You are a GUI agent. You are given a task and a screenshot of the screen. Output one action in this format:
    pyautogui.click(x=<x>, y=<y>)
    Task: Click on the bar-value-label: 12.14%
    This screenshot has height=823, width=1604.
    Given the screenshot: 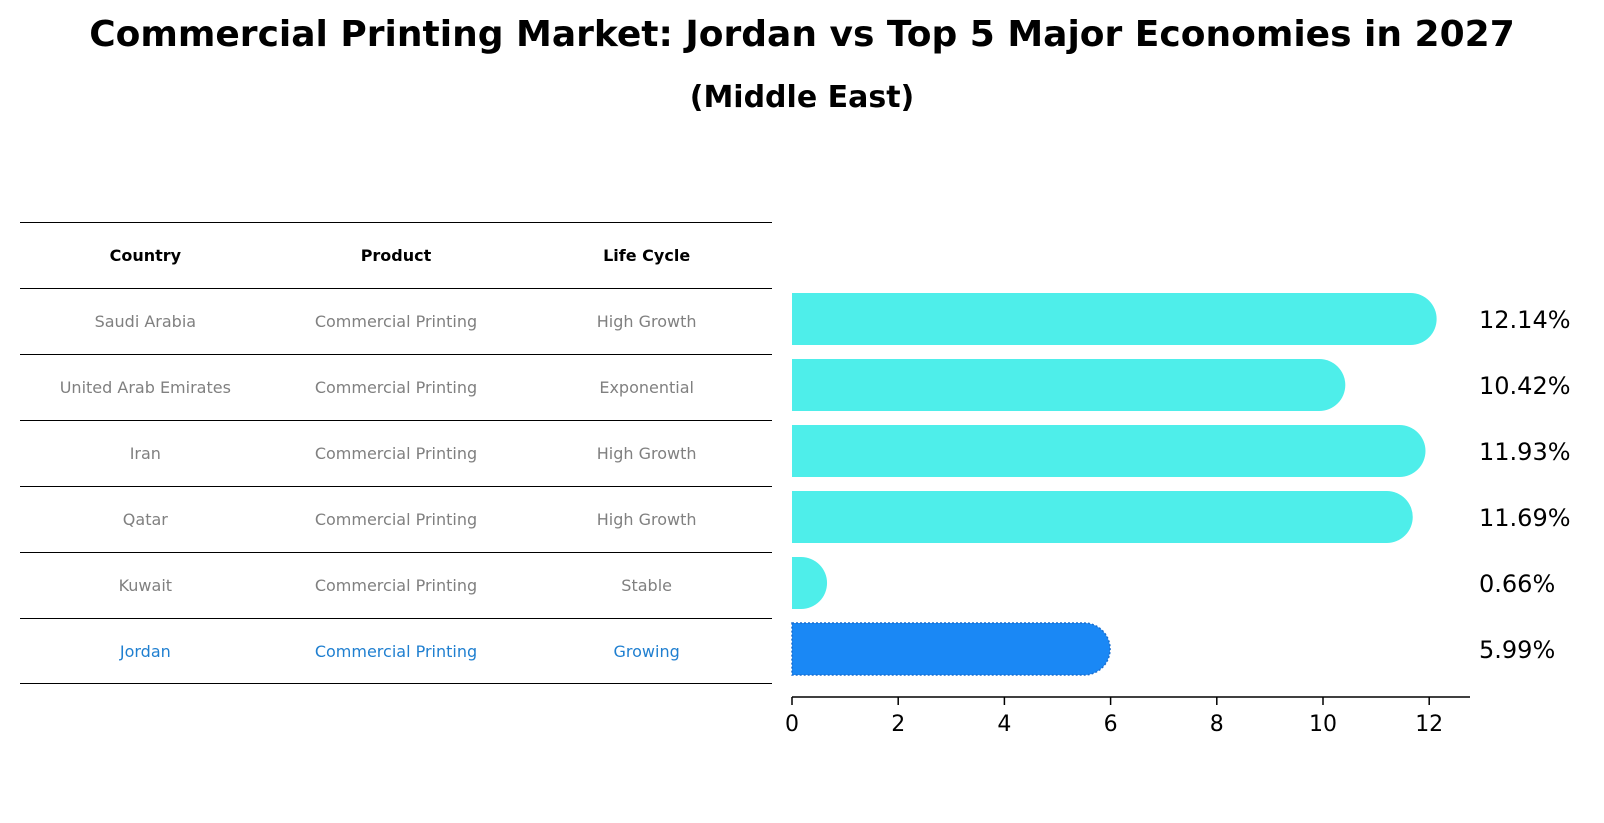 What is the action you would take?
    pyautogui.click(x=1525, y=320)
    